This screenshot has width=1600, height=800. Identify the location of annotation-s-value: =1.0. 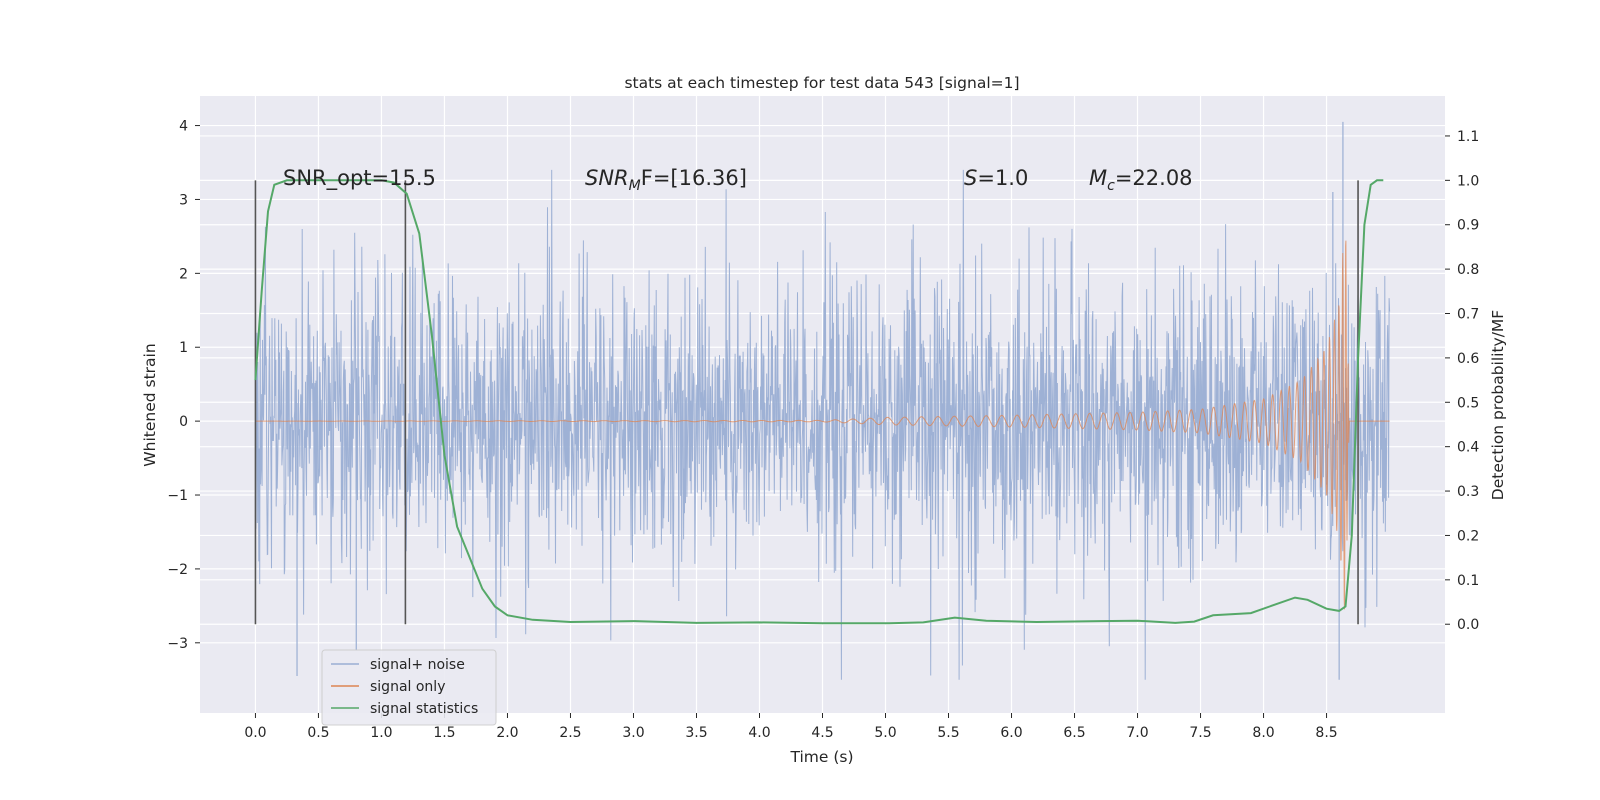
(1002, 178).